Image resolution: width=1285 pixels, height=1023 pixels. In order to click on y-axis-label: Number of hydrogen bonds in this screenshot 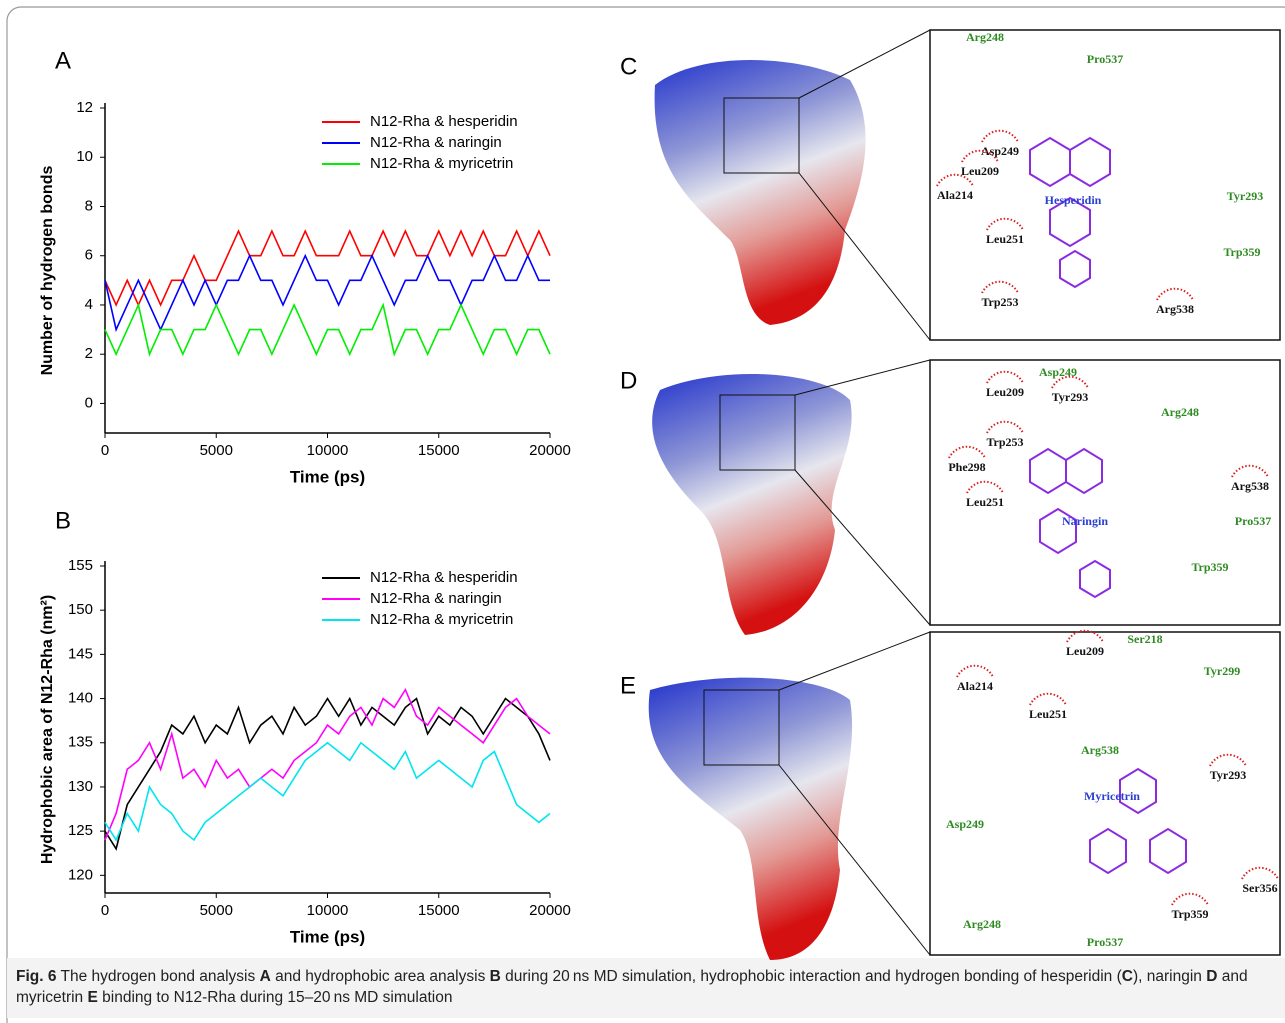, I will do `click(47, 271)`.